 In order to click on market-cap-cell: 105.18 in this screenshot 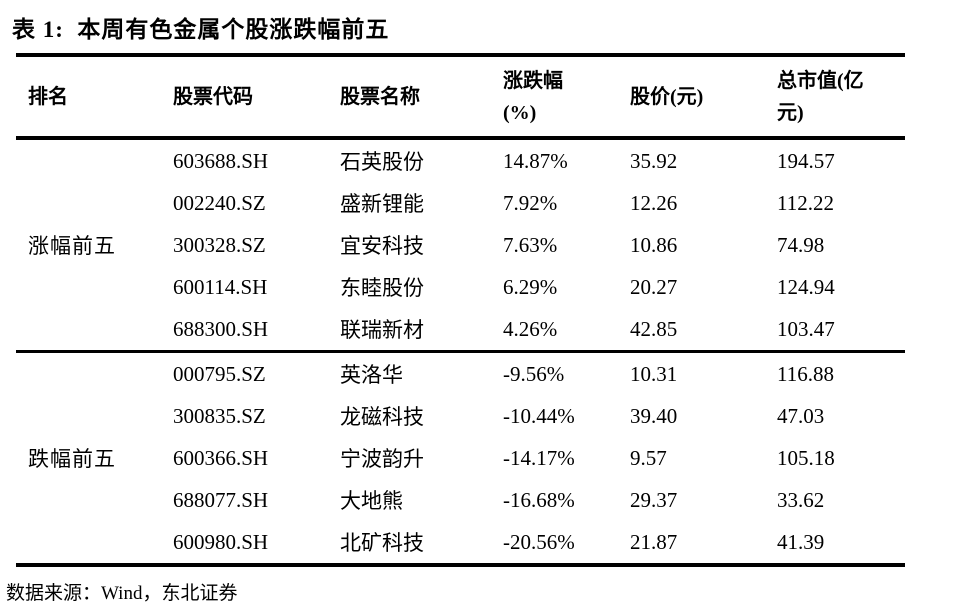, I will do `click(806, 457)`.